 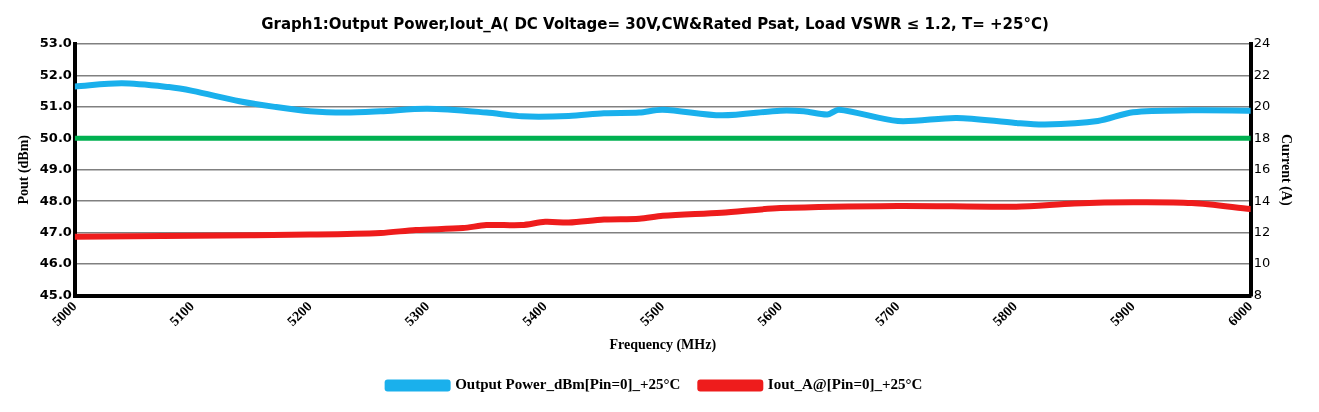 I want to click on y-axis-title: Pout (dBm), so click(x=24, y=169).